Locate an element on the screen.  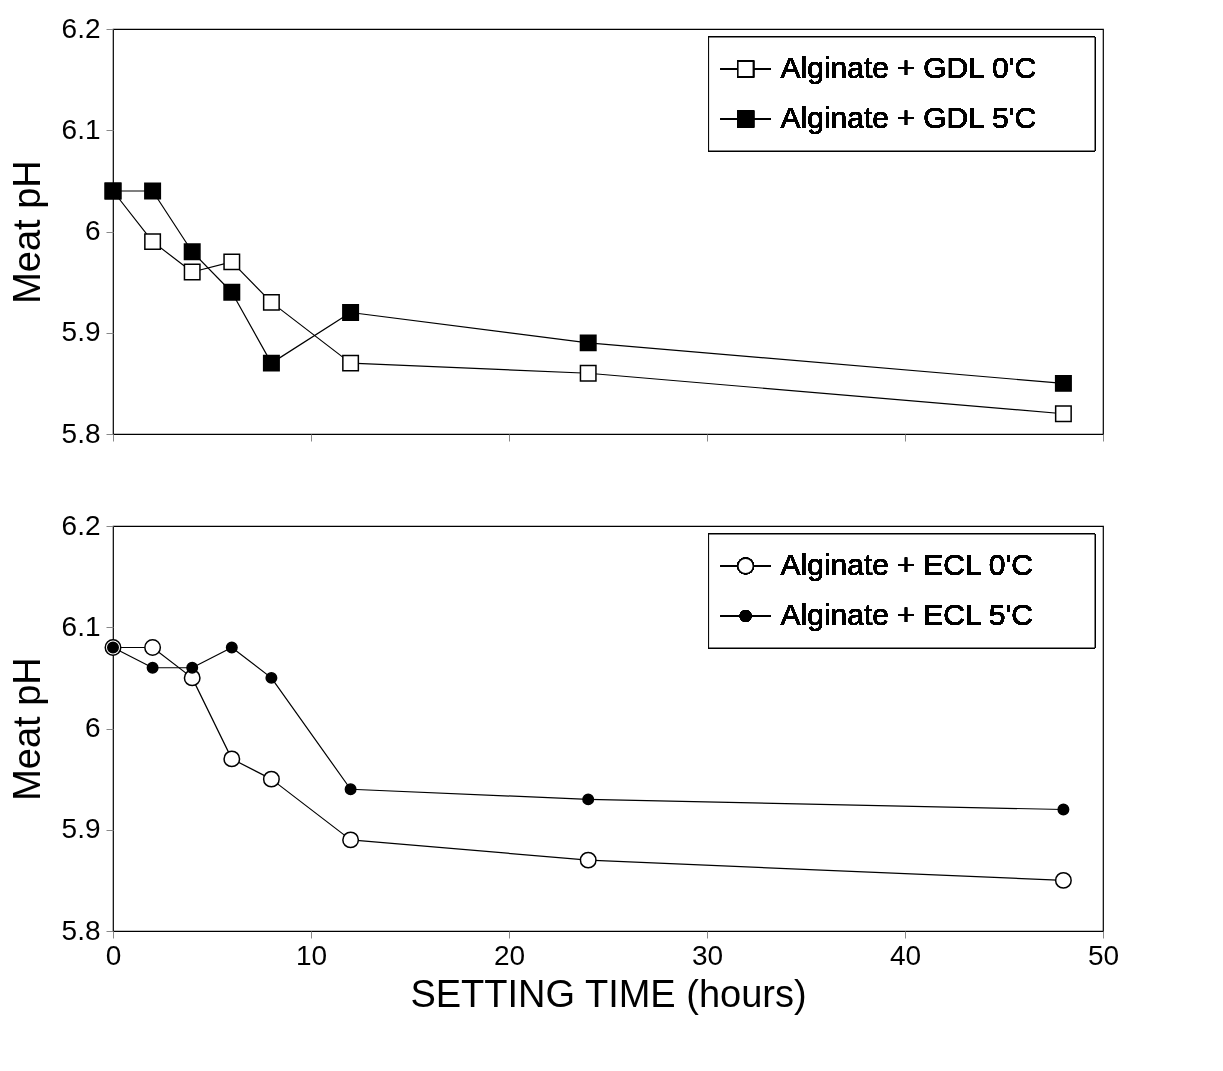
legend-label: Alginate + GDL 0'C is located at coordinates (908, 67).